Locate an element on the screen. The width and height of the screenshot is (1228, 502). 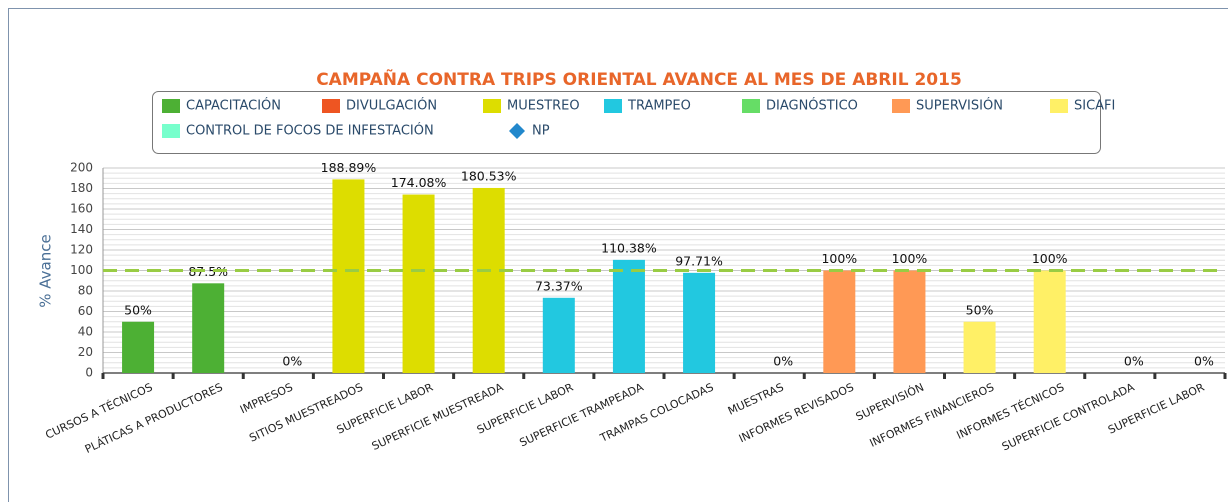
y-tick-label: 80 is located at coordinates (85, 291).